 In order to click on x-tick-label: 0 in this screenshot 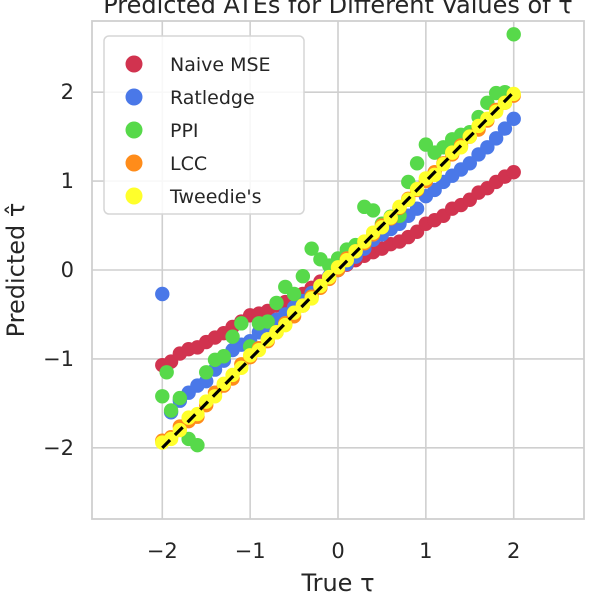, I will do `click(337, 551)`.